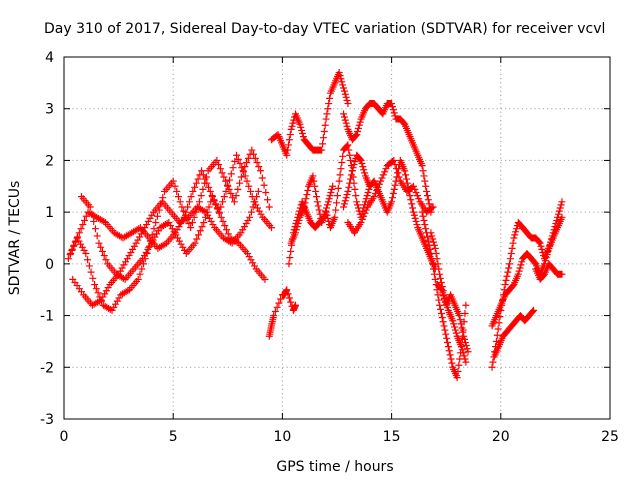 The width and height of the screenshot is (640, 480). I want to click on y-tick-label: 2, so click(49, 161).